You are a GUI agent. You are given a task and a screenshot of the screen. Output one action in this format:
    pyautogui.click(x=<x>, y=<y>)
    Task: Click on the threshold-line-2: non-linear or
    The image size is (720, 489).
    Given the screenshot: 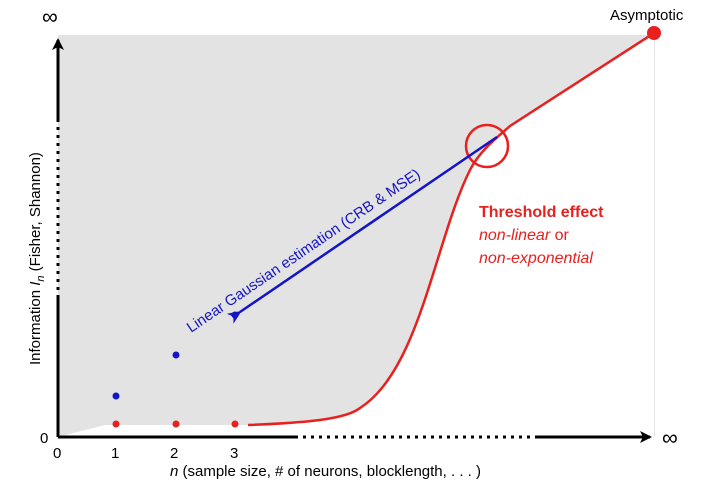 What is the action you would take?
    pyautogui.click(x=524, y=235)
    